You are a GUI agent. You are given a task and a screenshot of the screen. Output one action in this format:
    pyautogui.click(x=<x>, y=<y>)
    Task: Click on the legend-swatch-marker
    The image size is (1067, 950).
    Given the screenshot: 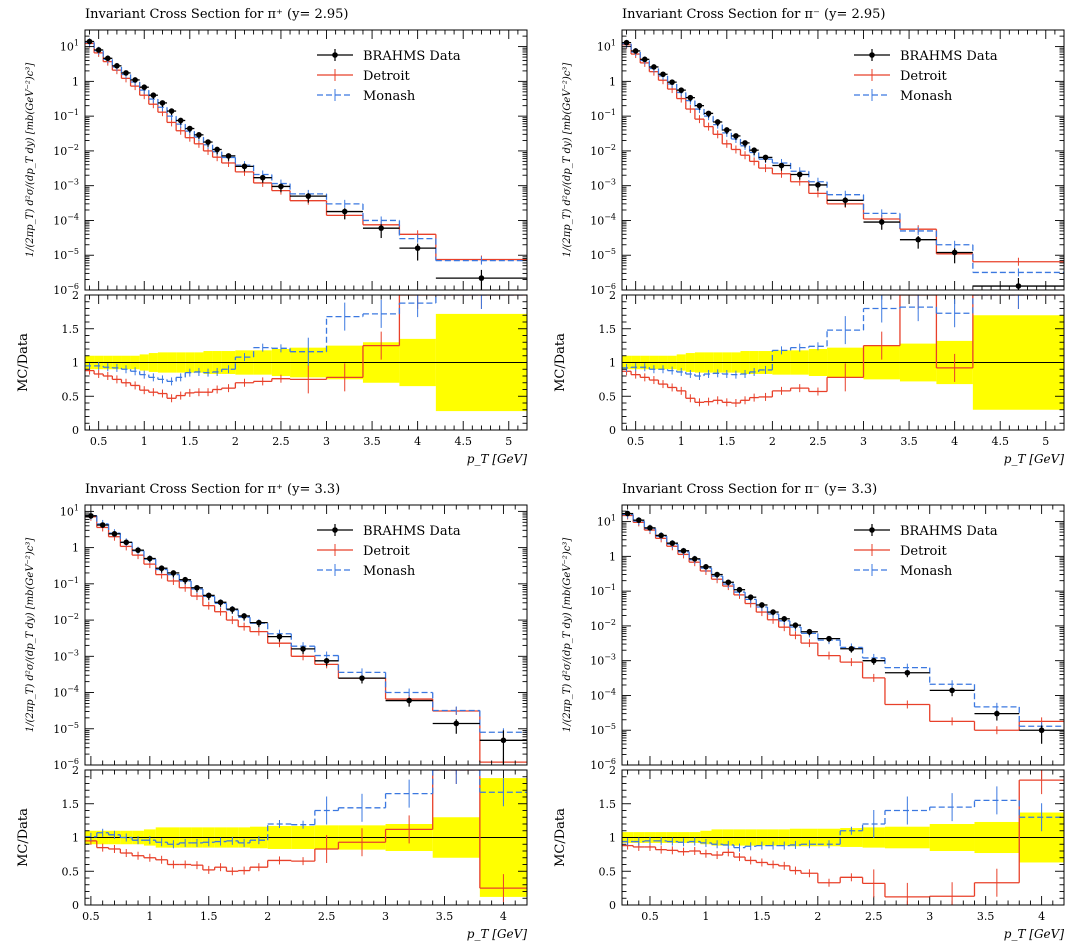 What is the action you would take?
    pyautogui.click(x=335, y=55)
    